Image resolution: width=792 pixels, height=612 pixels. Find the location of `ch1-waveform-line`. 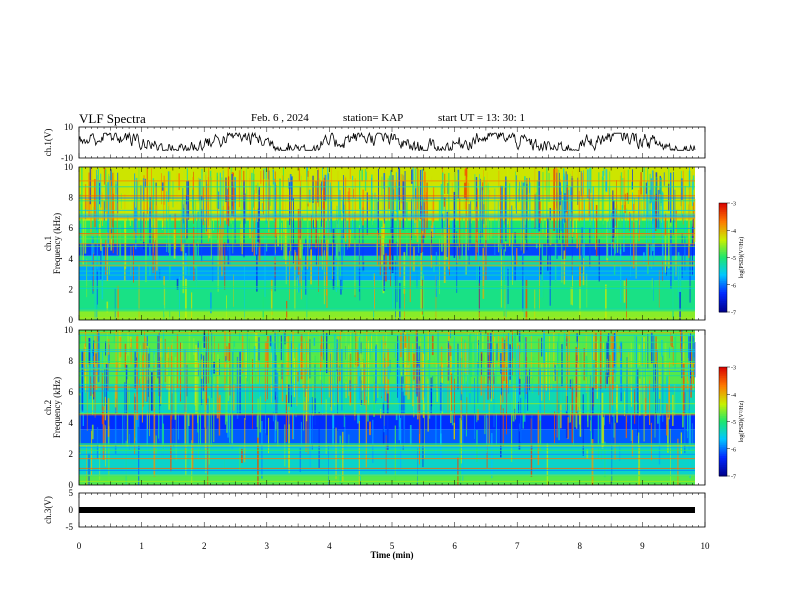

ch1-waveform-line is located at coordinates (387, 141).